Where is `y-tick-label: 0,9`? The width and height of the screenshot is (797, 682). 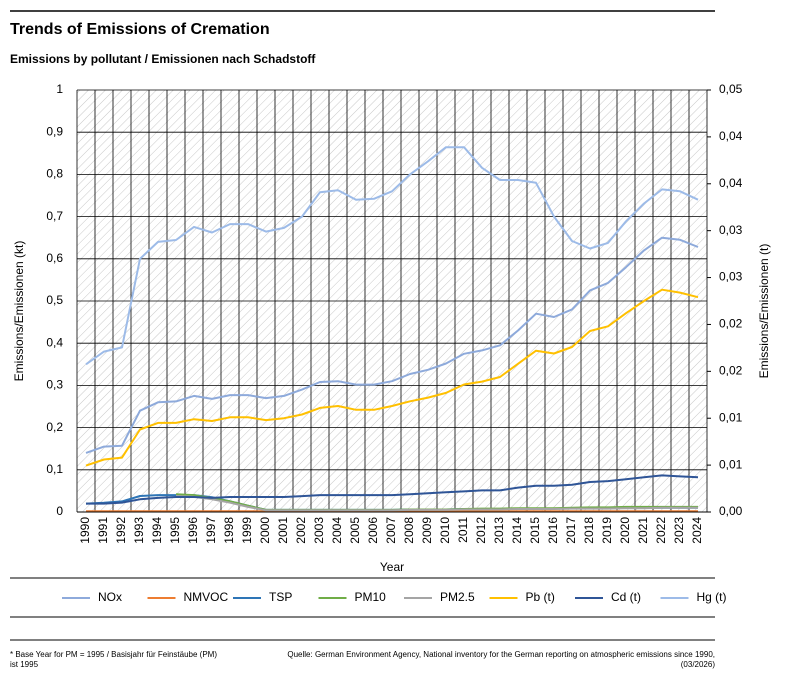
y-tick-label: 0,9 is located at coordinates (54, 131).